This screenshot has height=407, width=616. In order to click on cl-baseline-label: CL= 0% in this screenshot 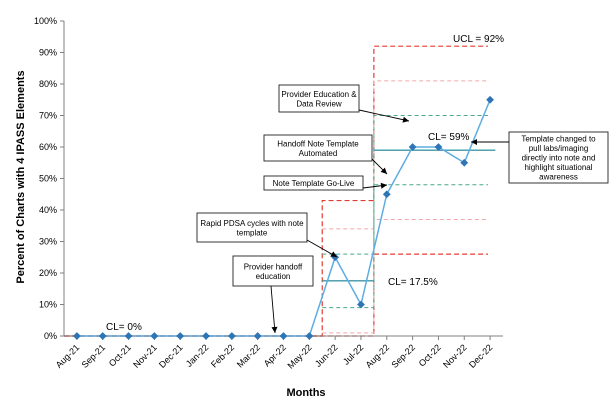, I will do `click(124, 327)`.